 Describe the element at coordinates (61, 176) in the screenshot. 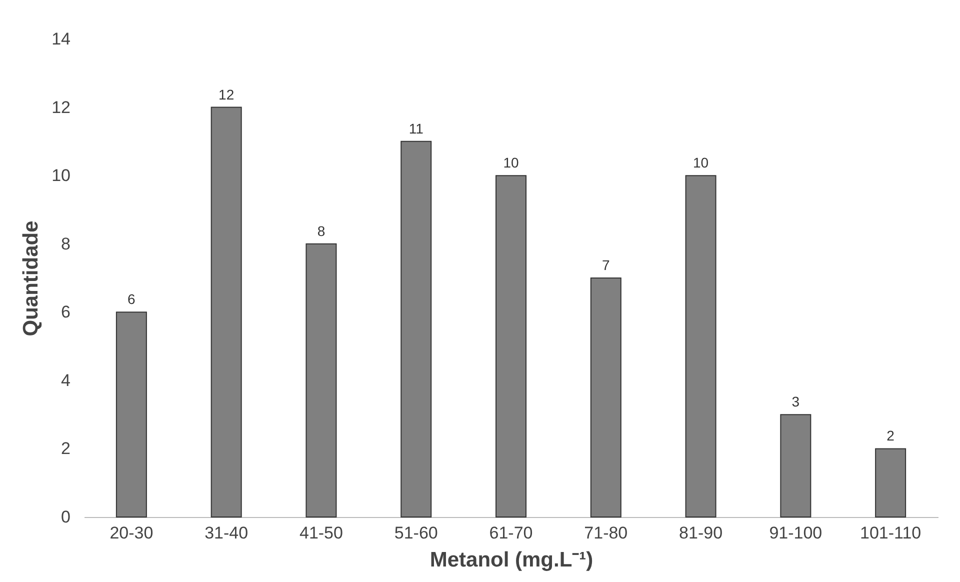

I see `y-tick-label: 10` at that location.